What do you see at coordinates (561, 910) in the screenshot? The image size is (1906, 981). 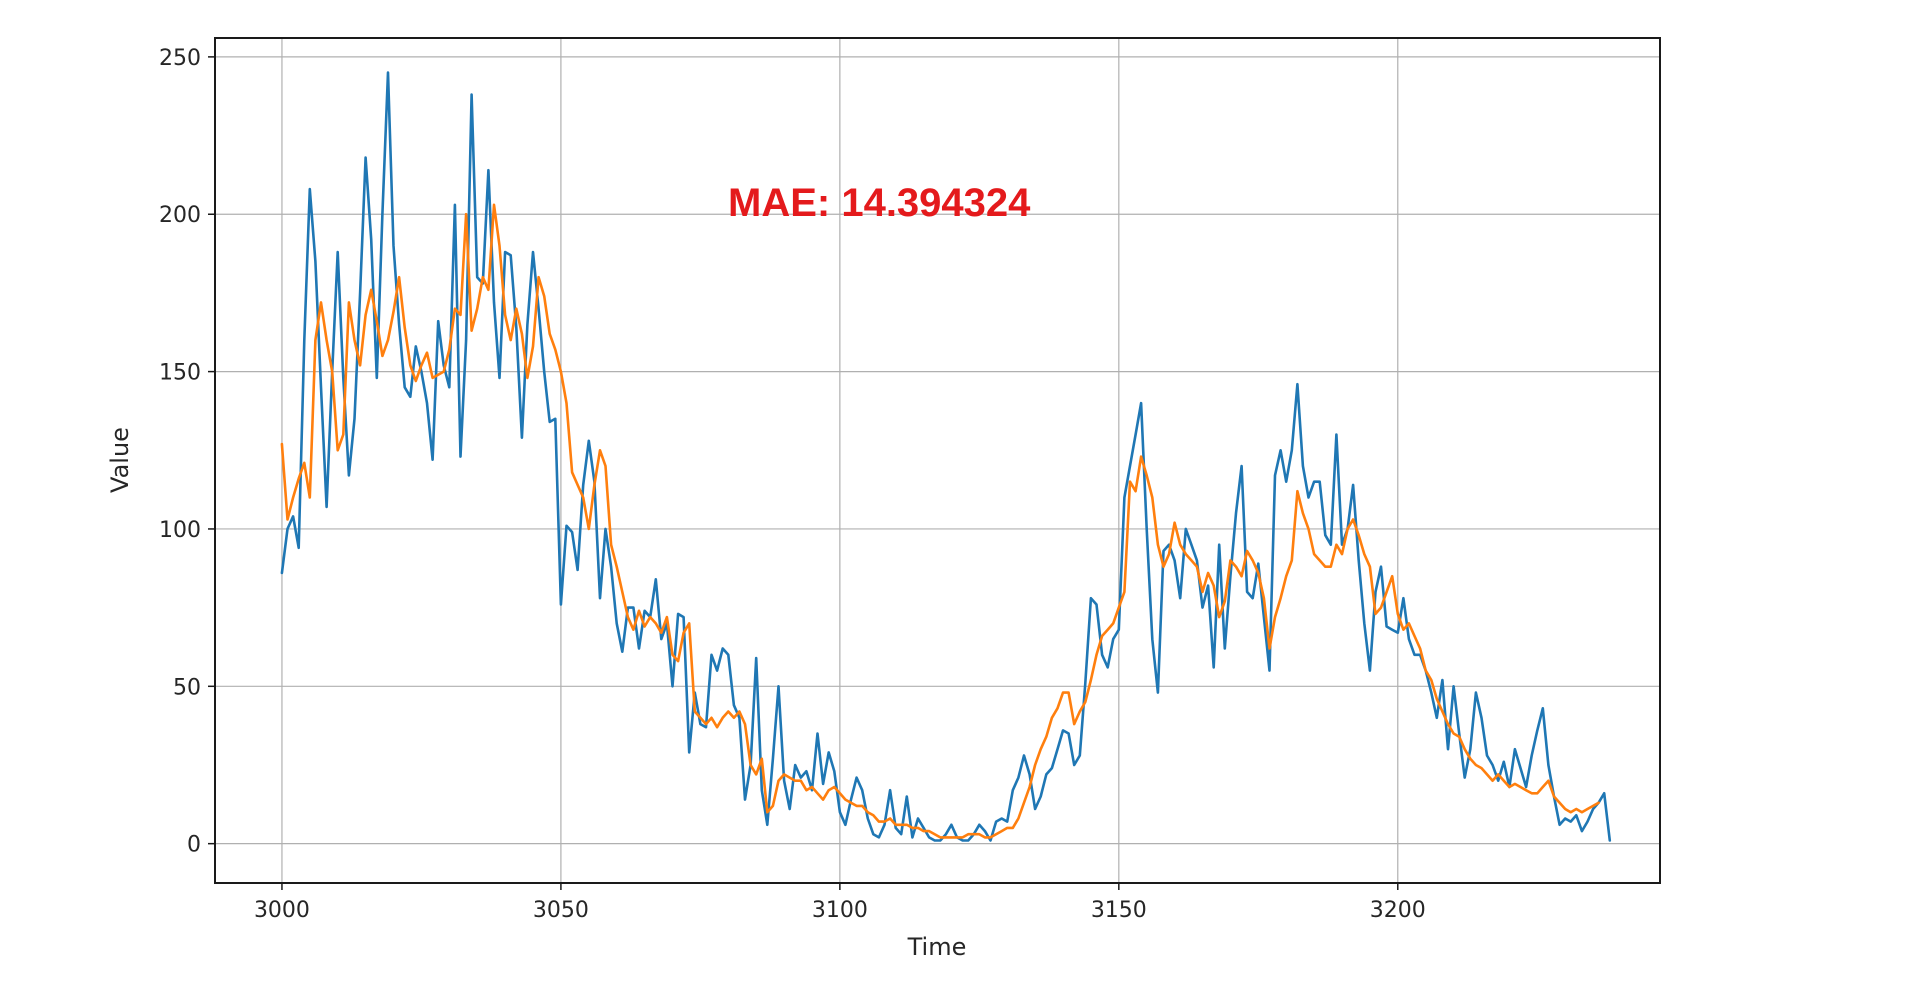 I see `x-tick-label: 3050` at bounding box center [561, 910].